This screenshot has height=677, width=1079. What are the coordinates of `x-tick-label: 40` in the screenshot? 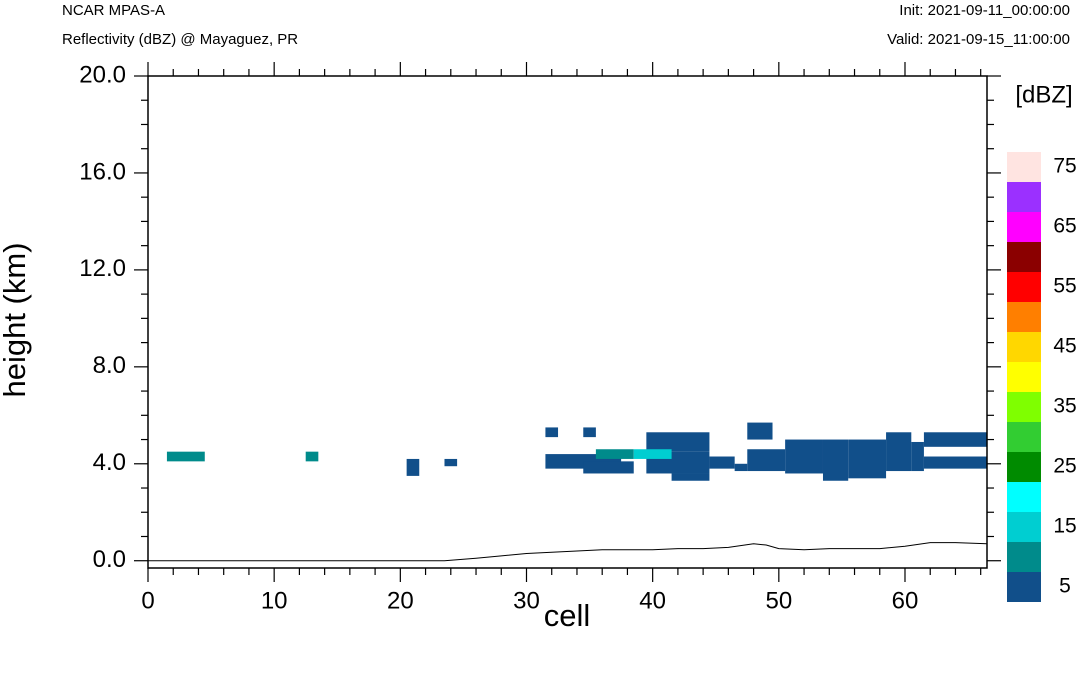 It's located at (652, 600).